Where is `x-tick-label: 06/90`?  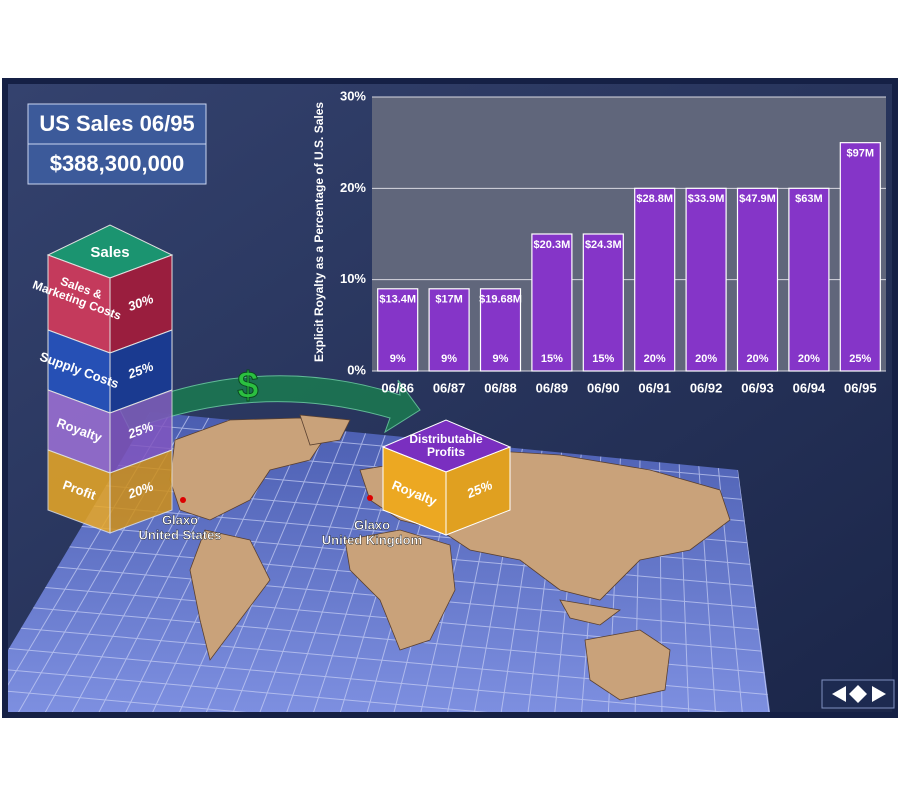
x-tick-label: 06/90 is located at coordinates (603, 387).